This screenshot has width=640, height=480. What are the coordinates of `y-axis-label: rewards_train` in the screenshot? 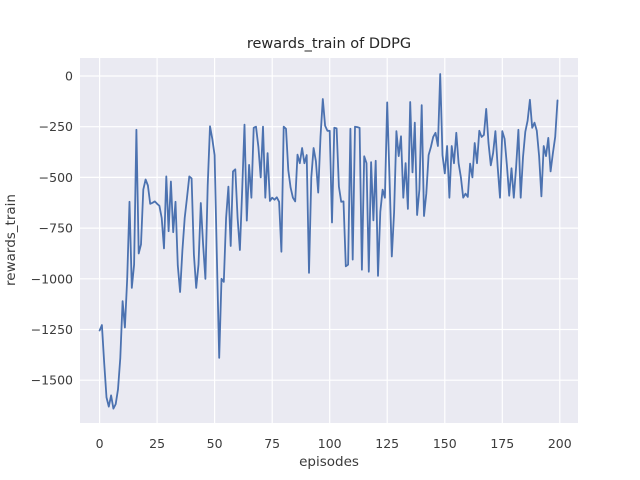 It's located at (11, 240).